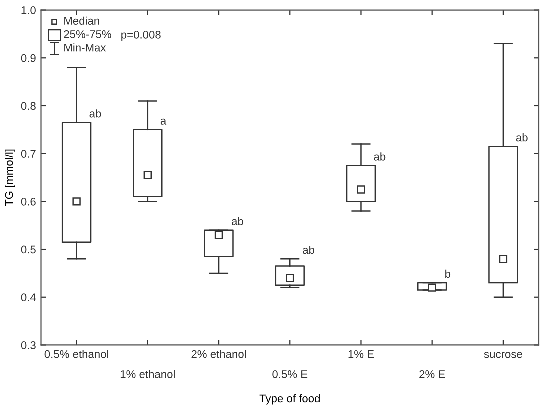 This screenshot has height=411, width=550. I want to click on y-tick-label: 0.3, so click(28, 346).